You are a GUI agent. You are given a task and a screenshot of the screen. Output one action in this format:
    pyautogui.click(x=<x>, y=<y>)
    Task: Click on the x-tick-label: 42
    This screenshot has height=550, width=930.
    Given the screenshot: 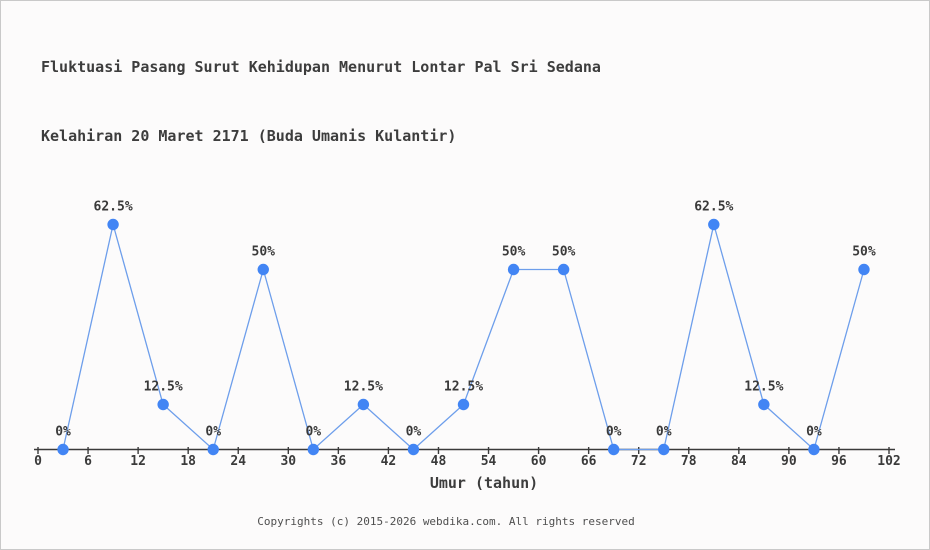 What is the action you would take?
    pyautogui.click(x=389, y=461)
    